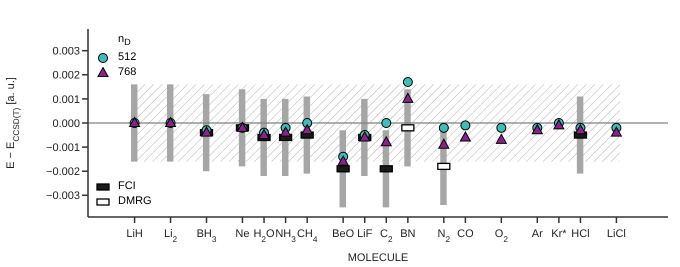 Image resolution: width=680 pixels, height=267 pixels. What do you see at coordinates (444, 236) in the screenshot?
I see `x-tick-label: N$_{2}$` at bounding box center [444, 236].